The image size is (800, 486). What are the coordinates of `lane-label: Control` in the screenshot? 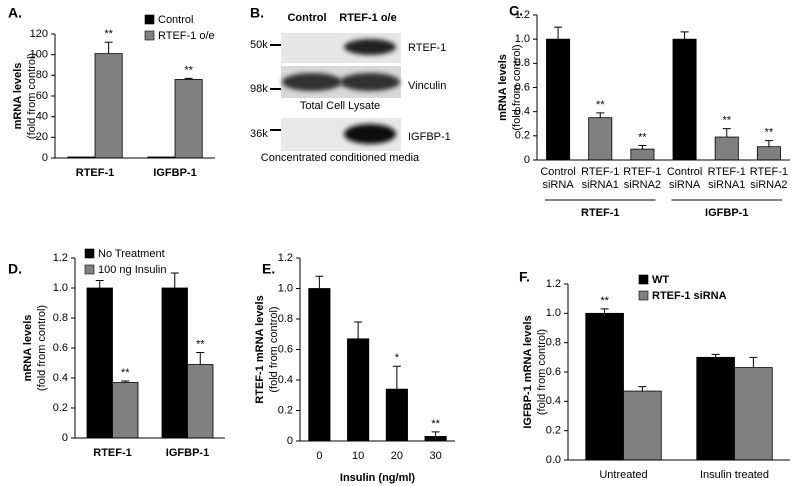 It's located at (306, 18).